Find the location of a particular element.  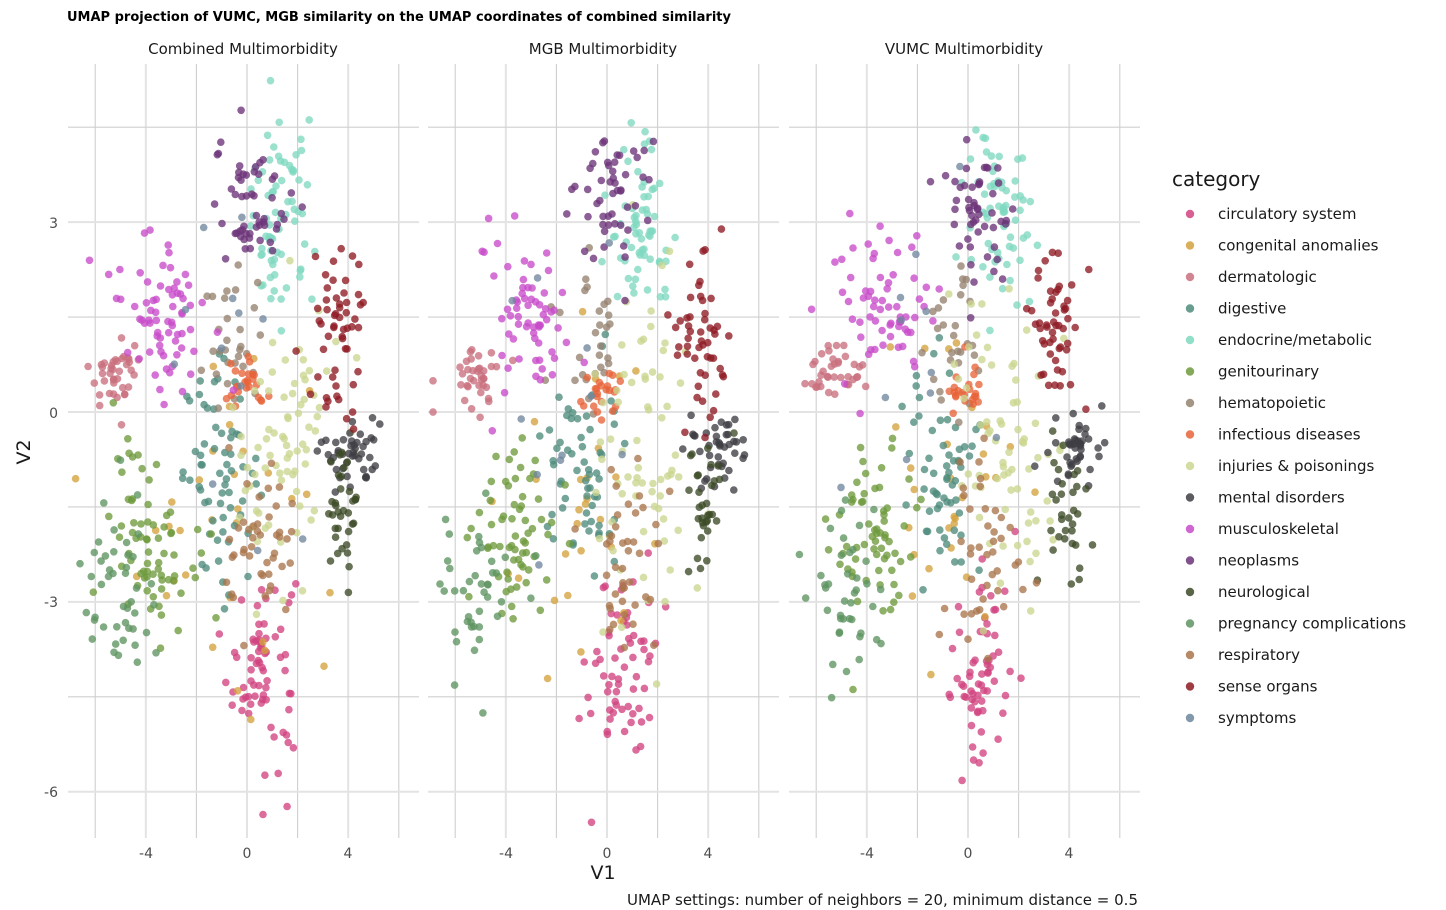

legend-label: circulatory system is located at coordinates (1287, 214).